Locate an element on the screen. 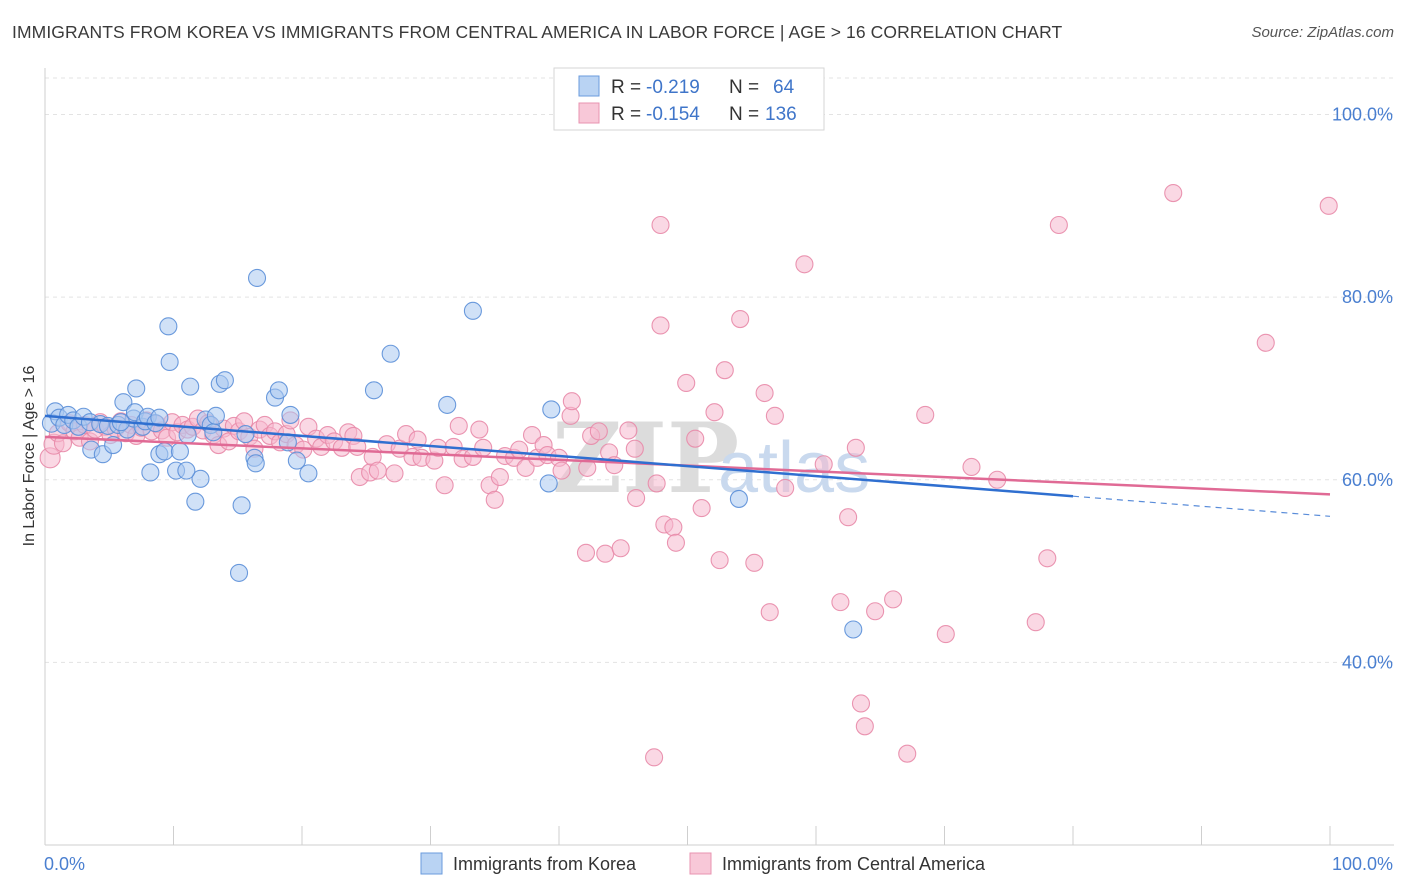 This screenshot has width=1406, height=892. legend-n-label-central-america: N = is located at coordinates (744, 114).